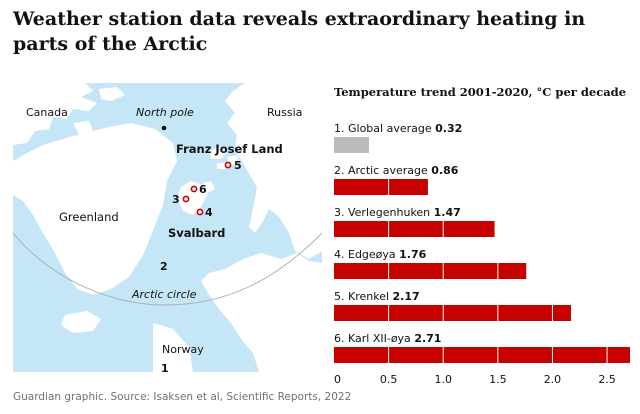  I want to click on category-label: 2. Arctic average 0.86, so click(396, 170).